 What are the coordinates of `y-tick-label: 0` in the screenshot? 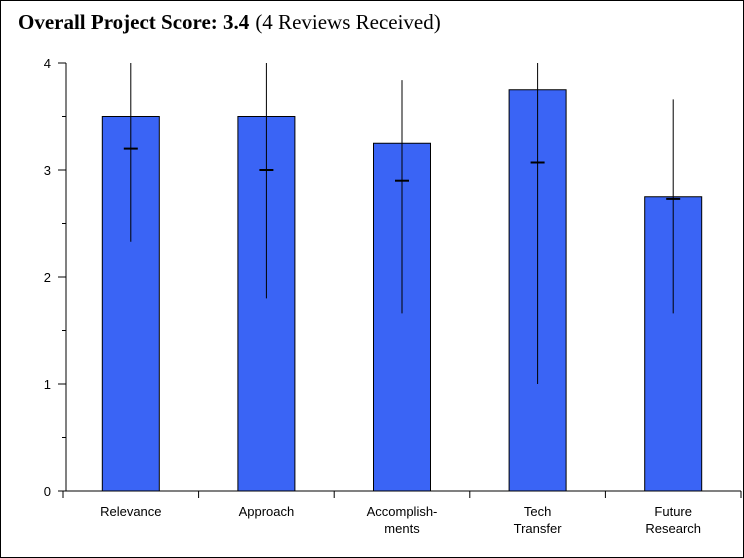 It's located at (47, 491).